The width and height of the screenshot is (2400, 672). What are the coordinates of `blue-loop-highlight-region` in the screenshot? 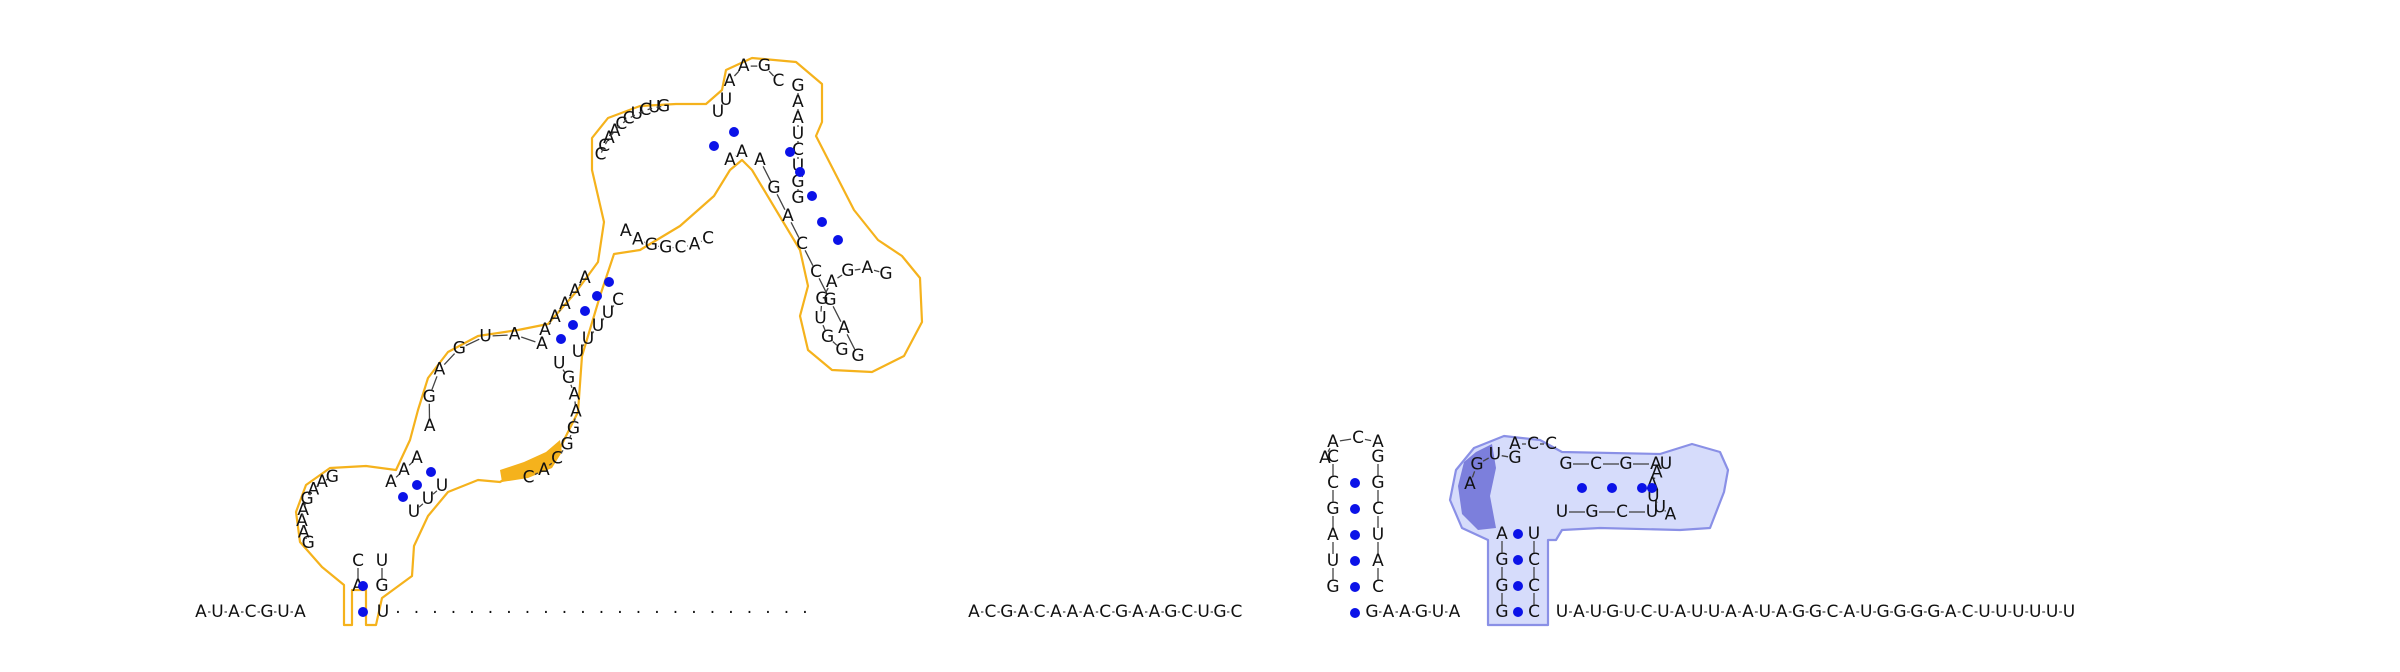 It's located at (1477, 487).